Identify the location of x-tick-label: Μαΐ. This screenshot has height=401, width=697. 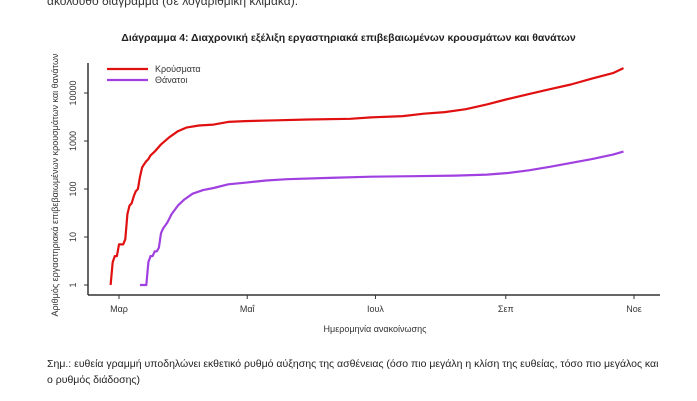
(248, 309).